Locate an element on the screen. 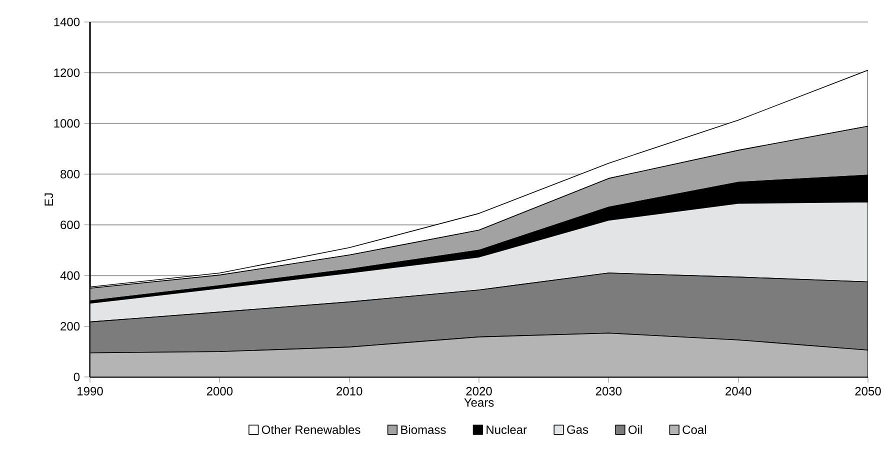 This screenshot has height=459, width=890. x-tick-label: 2000 is located at coordinates (219, 391).